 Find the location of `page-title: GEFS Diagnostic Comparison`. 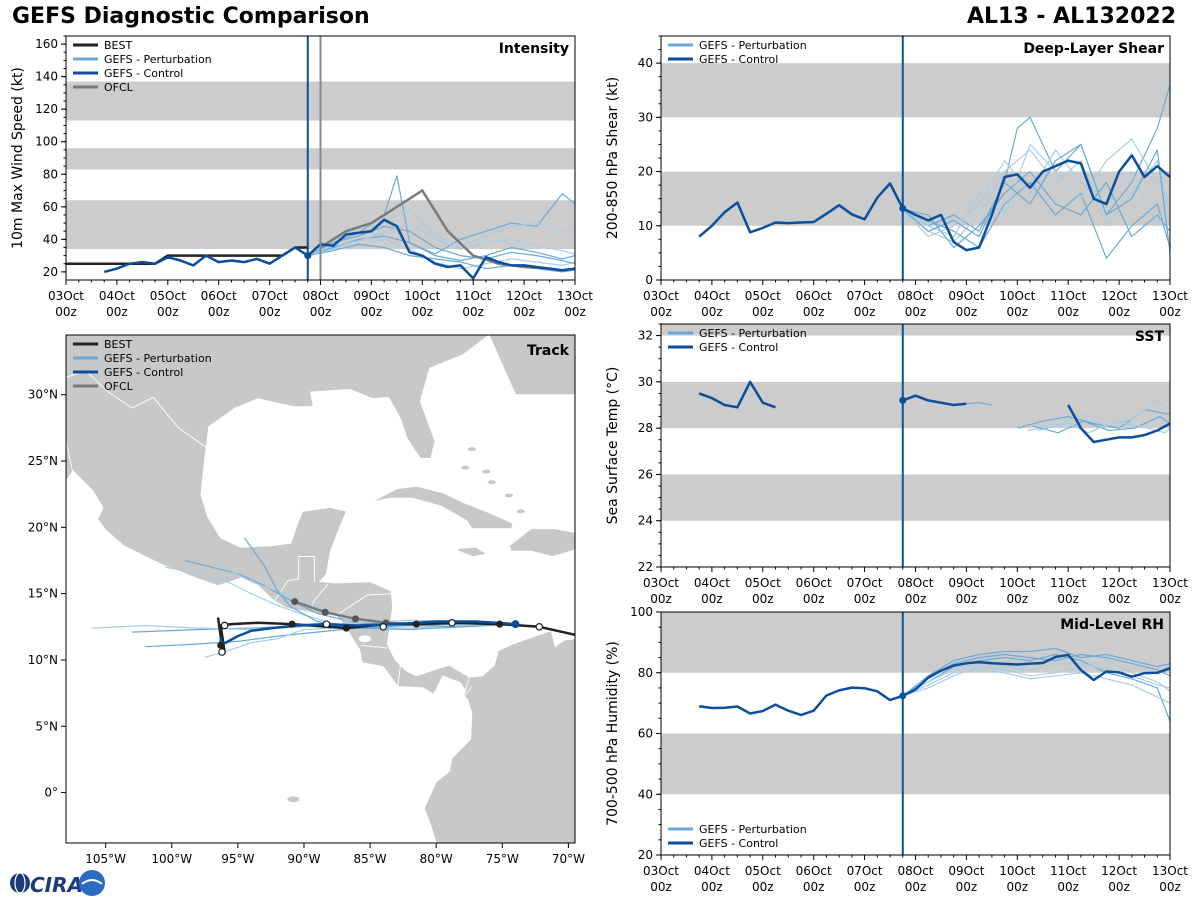

page-title: GEFS Diagnostic Comparison is located at coordinates (191, 16).